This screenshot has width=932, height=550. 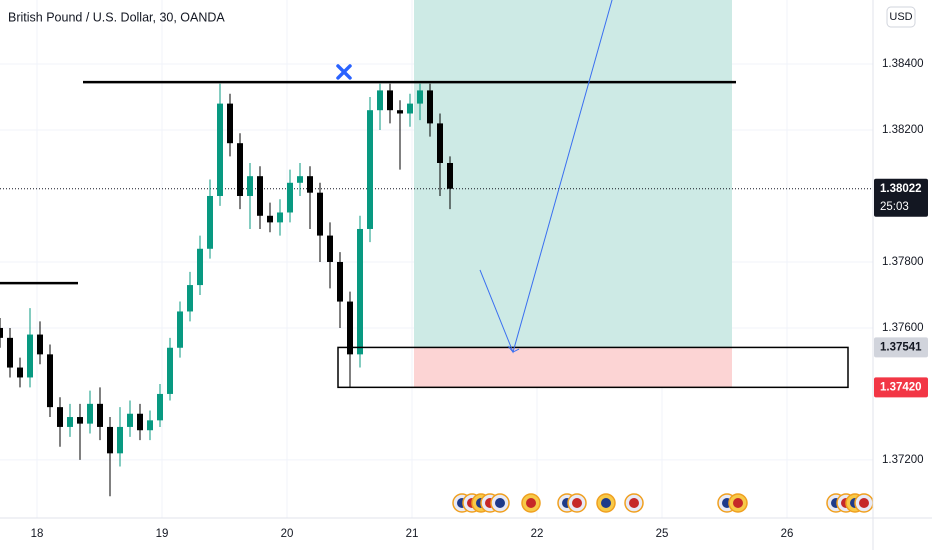 I want to click on arrow-head, so click(x=513, y=349).